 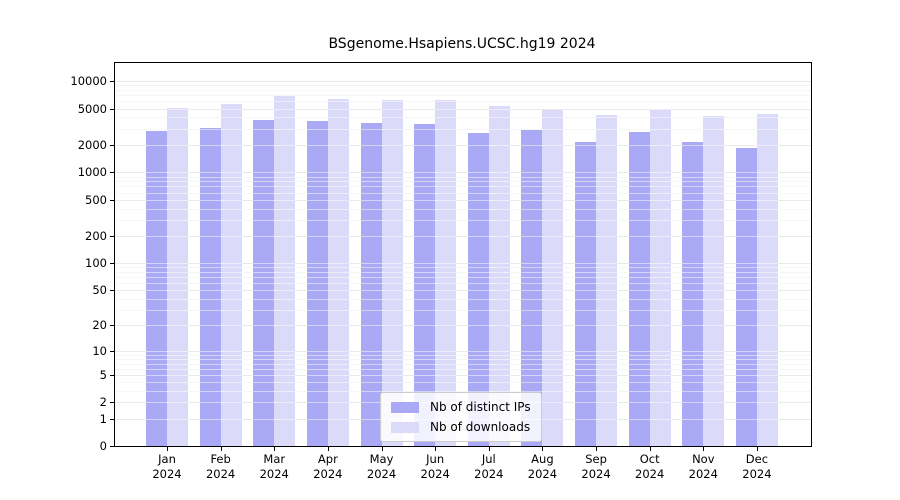 I want to click on bar-distinct-ips-may, so click(x=371, y=284).